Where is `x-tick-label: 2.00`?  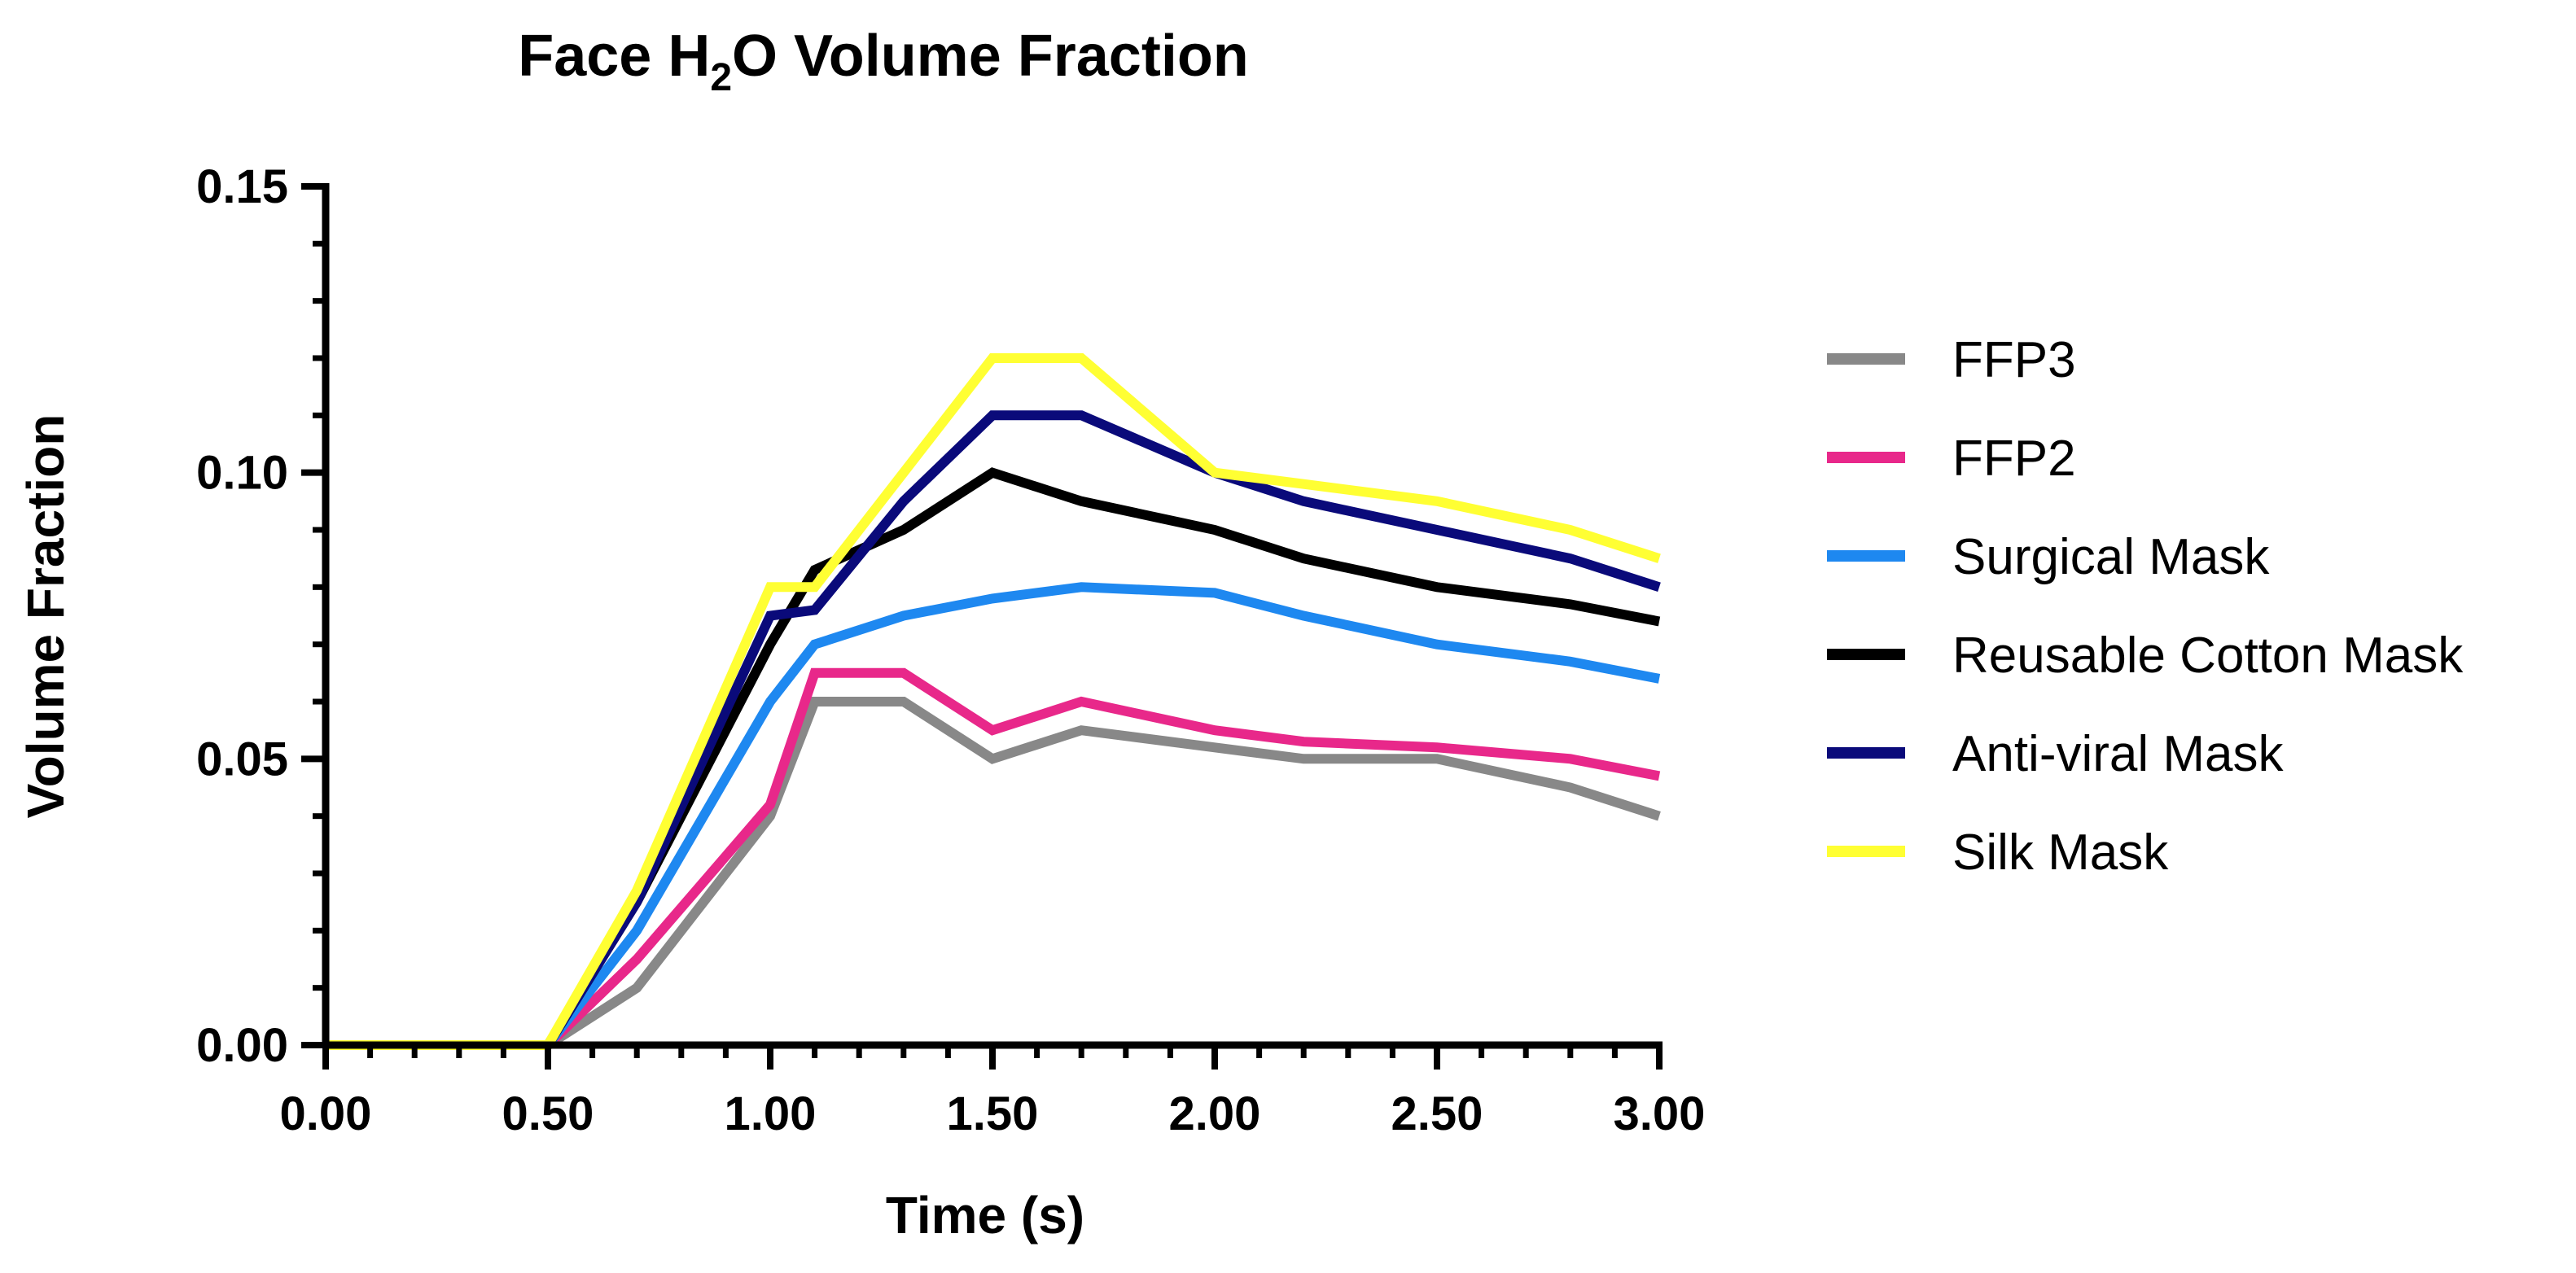
x-tick-label: 2.00 is located at coordinates (1215, 1113).